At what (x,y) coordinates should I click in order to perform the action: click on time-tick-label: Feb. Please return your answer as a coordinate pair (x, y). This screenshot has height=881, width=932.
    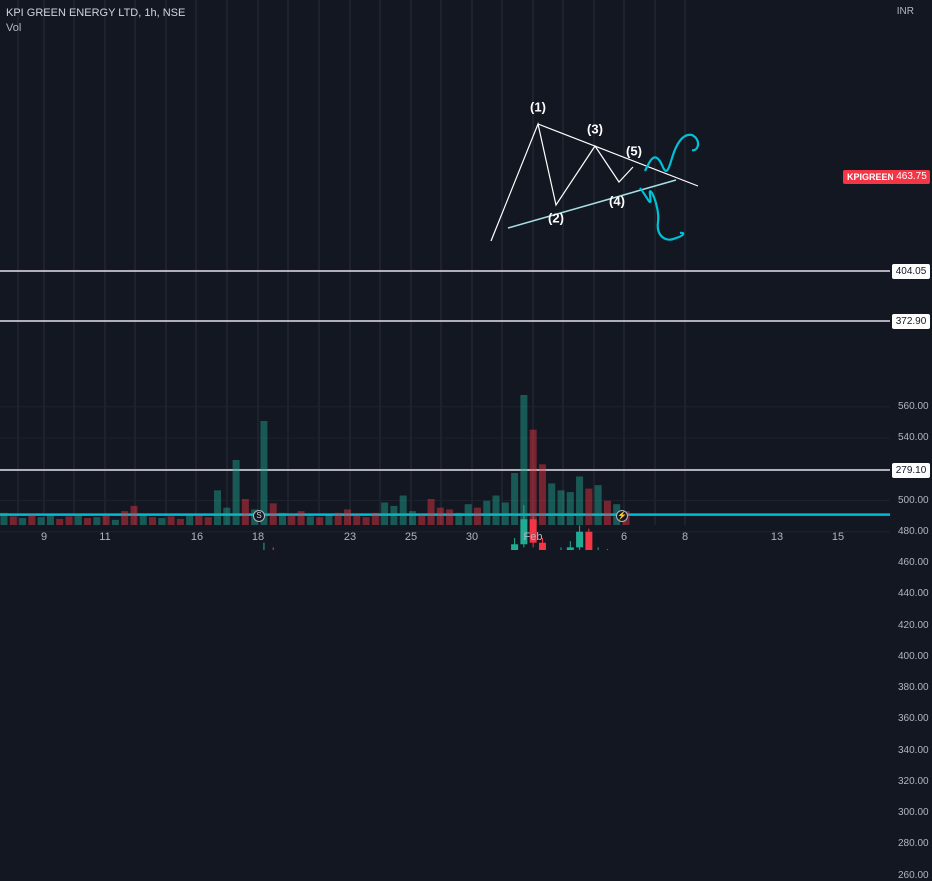
    Looking at the image, I should click on (533, 537).